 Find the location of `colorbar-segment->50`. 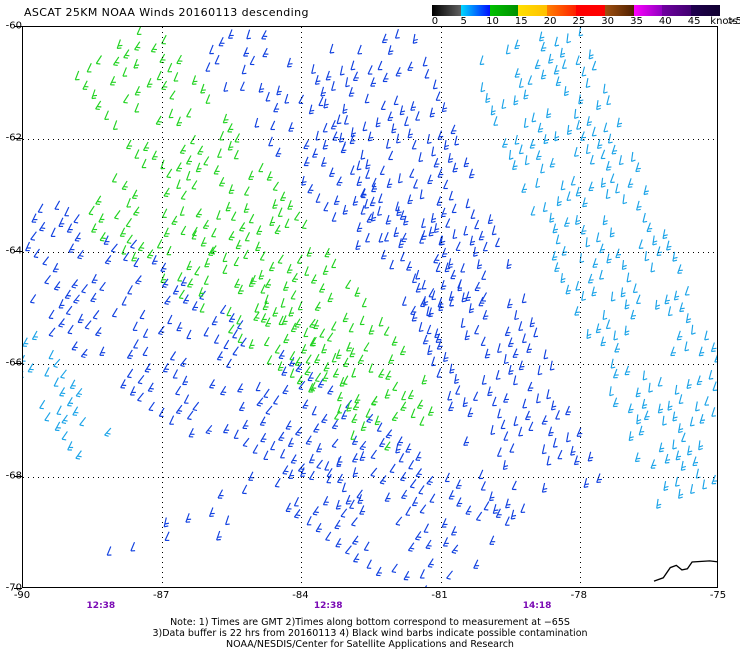

colorbar-segment->50 is located at coordinates (705, 10).